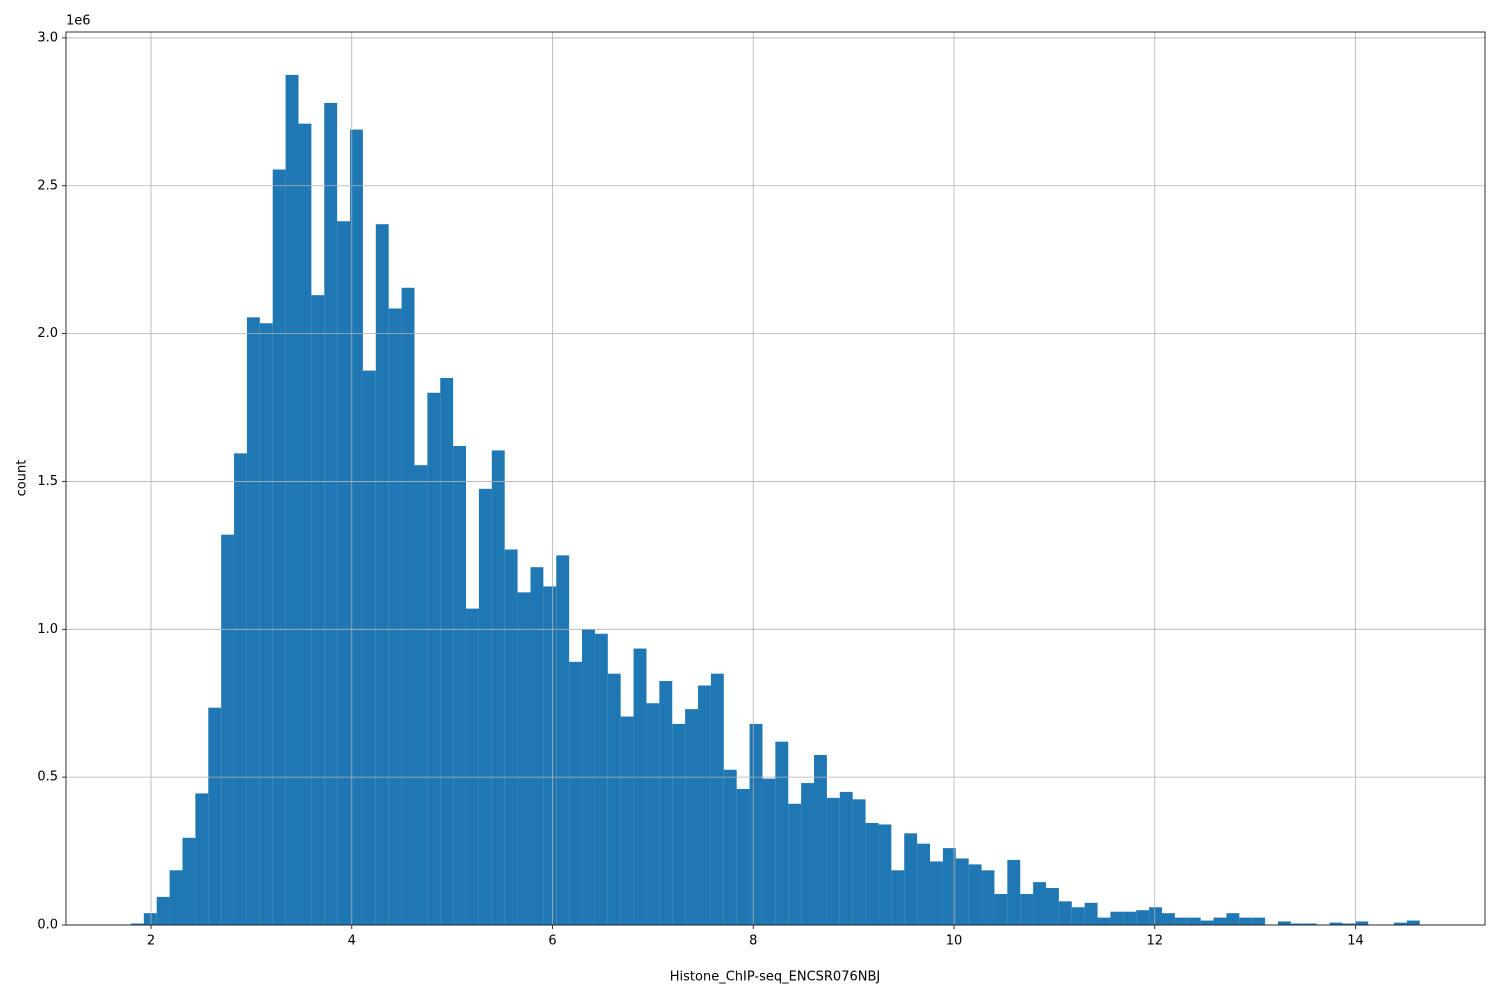 Image resolution: width=1500 pixels, height=1000 pixels. I want to click on x-tick-label: 4, so click(352, 941).